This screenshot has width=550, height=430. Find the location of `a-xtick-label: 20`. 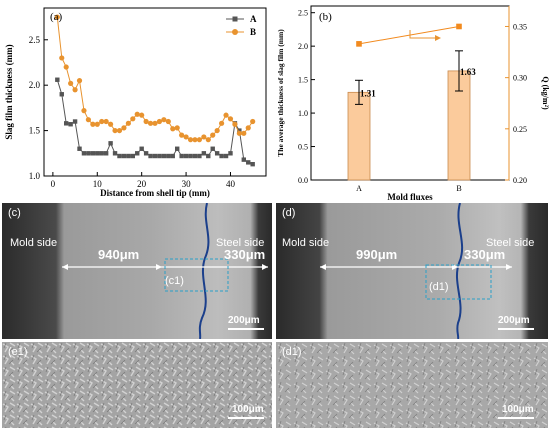

a-xtick-label: 20 is located at coordinates (142, 184).